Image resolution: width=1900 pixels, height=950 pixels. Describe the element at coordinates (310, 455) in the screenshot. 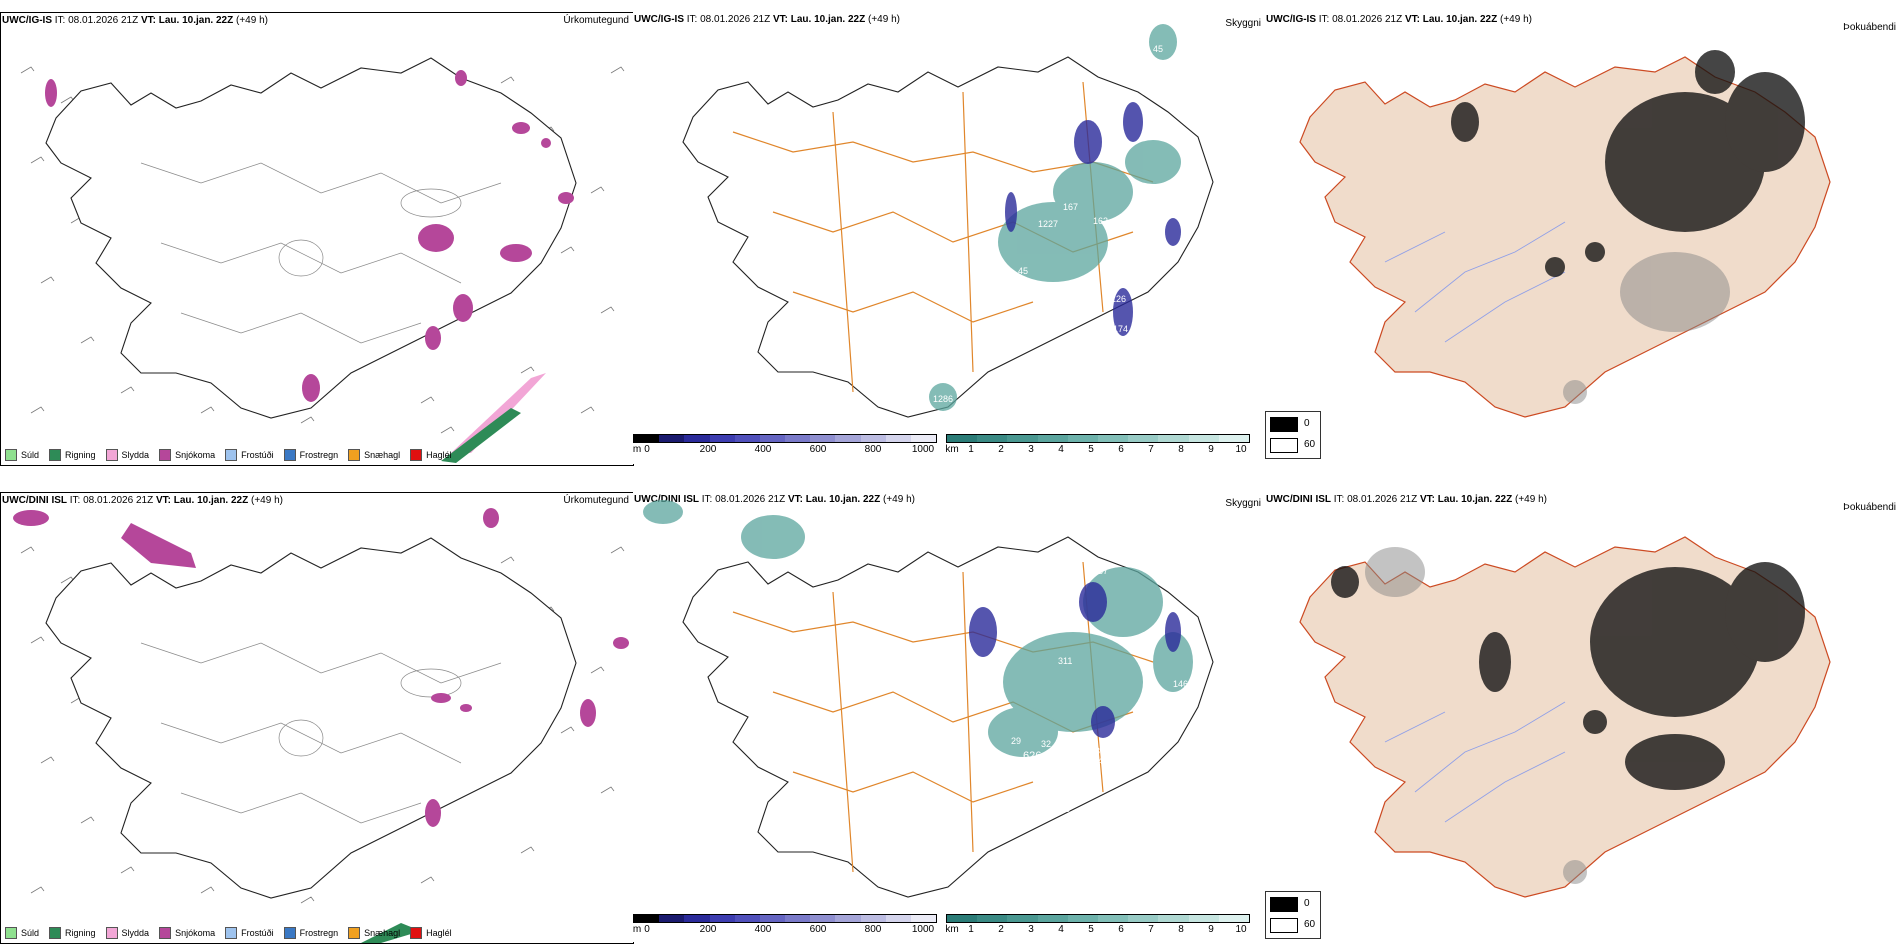

I see `legend-item-frostregn: Frostregn` at that location.